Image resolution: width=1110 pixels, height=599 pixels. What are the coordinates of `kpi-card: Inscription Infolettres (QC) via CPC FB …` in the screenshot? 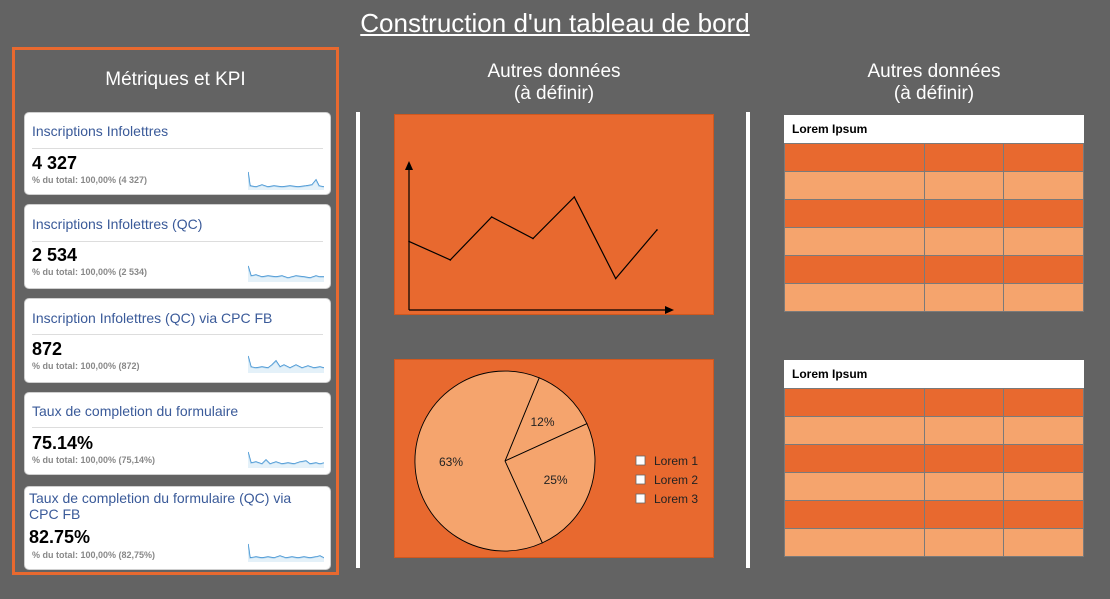 It's located at (177, 340).